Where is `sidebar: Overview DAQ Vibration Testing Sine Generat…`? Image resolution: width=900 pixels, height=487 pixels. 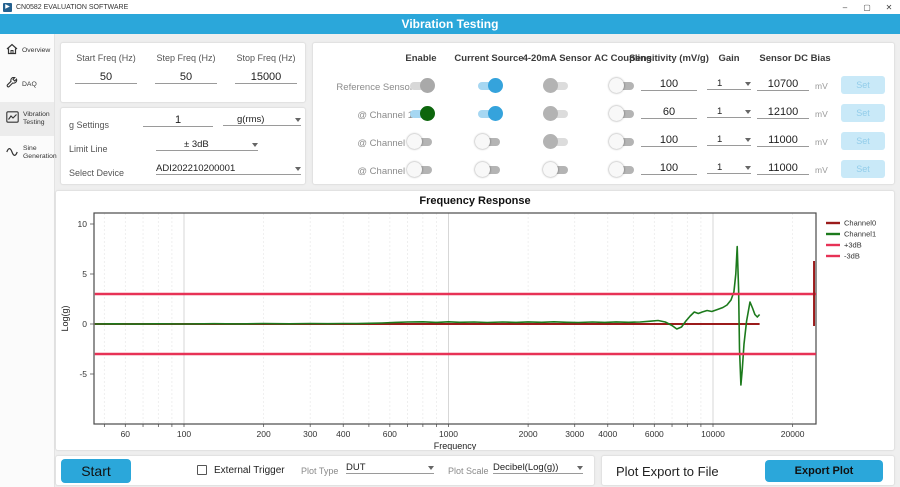
sidebar: Overview DAQ Vibration Testing Sine Generat… is located at coordinates (28, 260).